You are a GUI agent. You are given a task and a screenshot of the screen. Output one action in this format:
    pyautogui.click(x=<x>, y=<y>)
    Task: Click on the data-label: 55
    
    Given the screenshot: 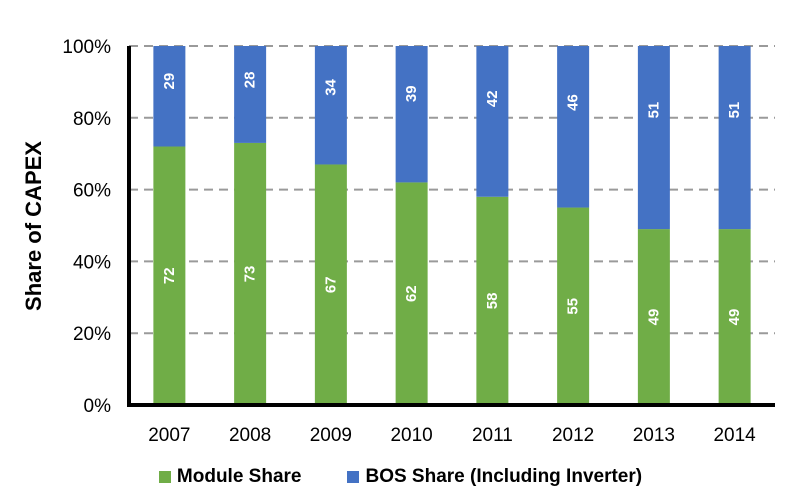 What is the action you would take?
    pyautogui.click(x=573, y=306)
    